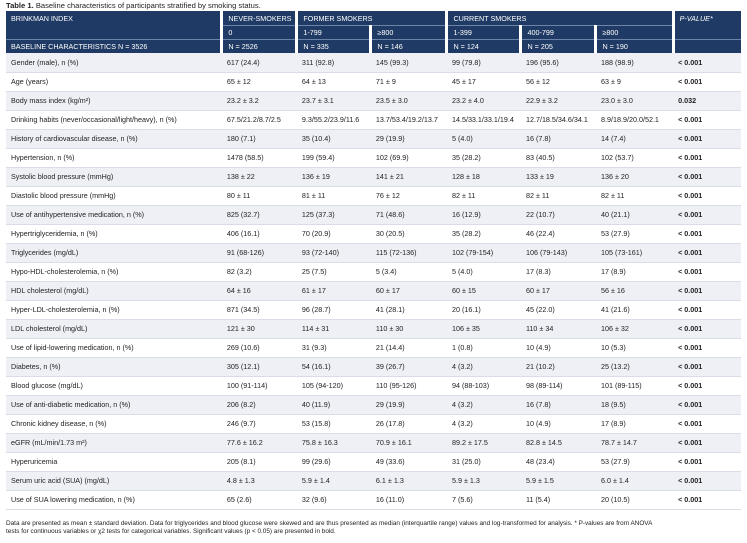  Describe the element at coordinates (259, 234) in the screenshot. I see `cell-never-smokers: 406 (16.1)` at that location.